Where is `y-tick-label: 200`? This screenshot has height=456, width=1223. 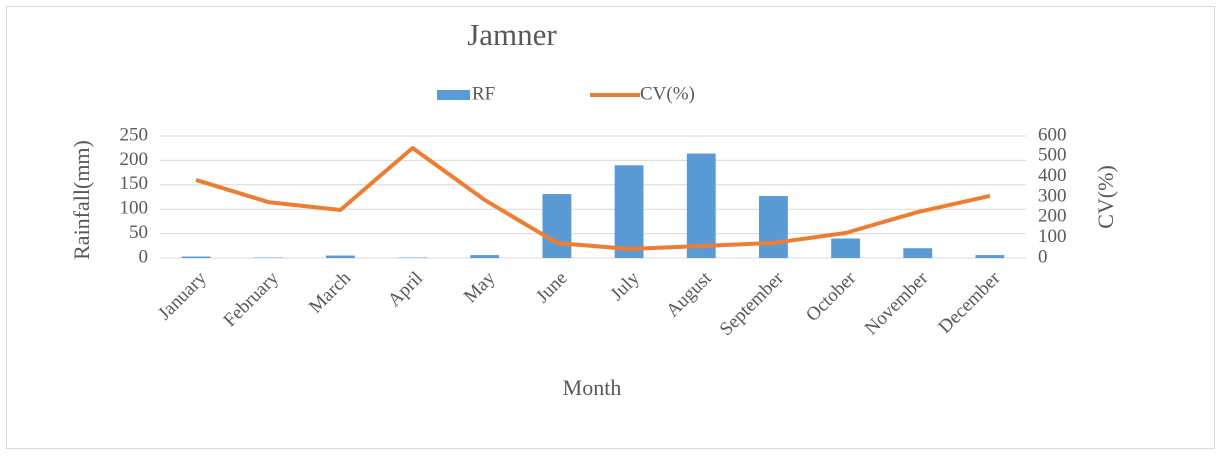
y-tick-label: 200 is located at coordinates (134, 159).